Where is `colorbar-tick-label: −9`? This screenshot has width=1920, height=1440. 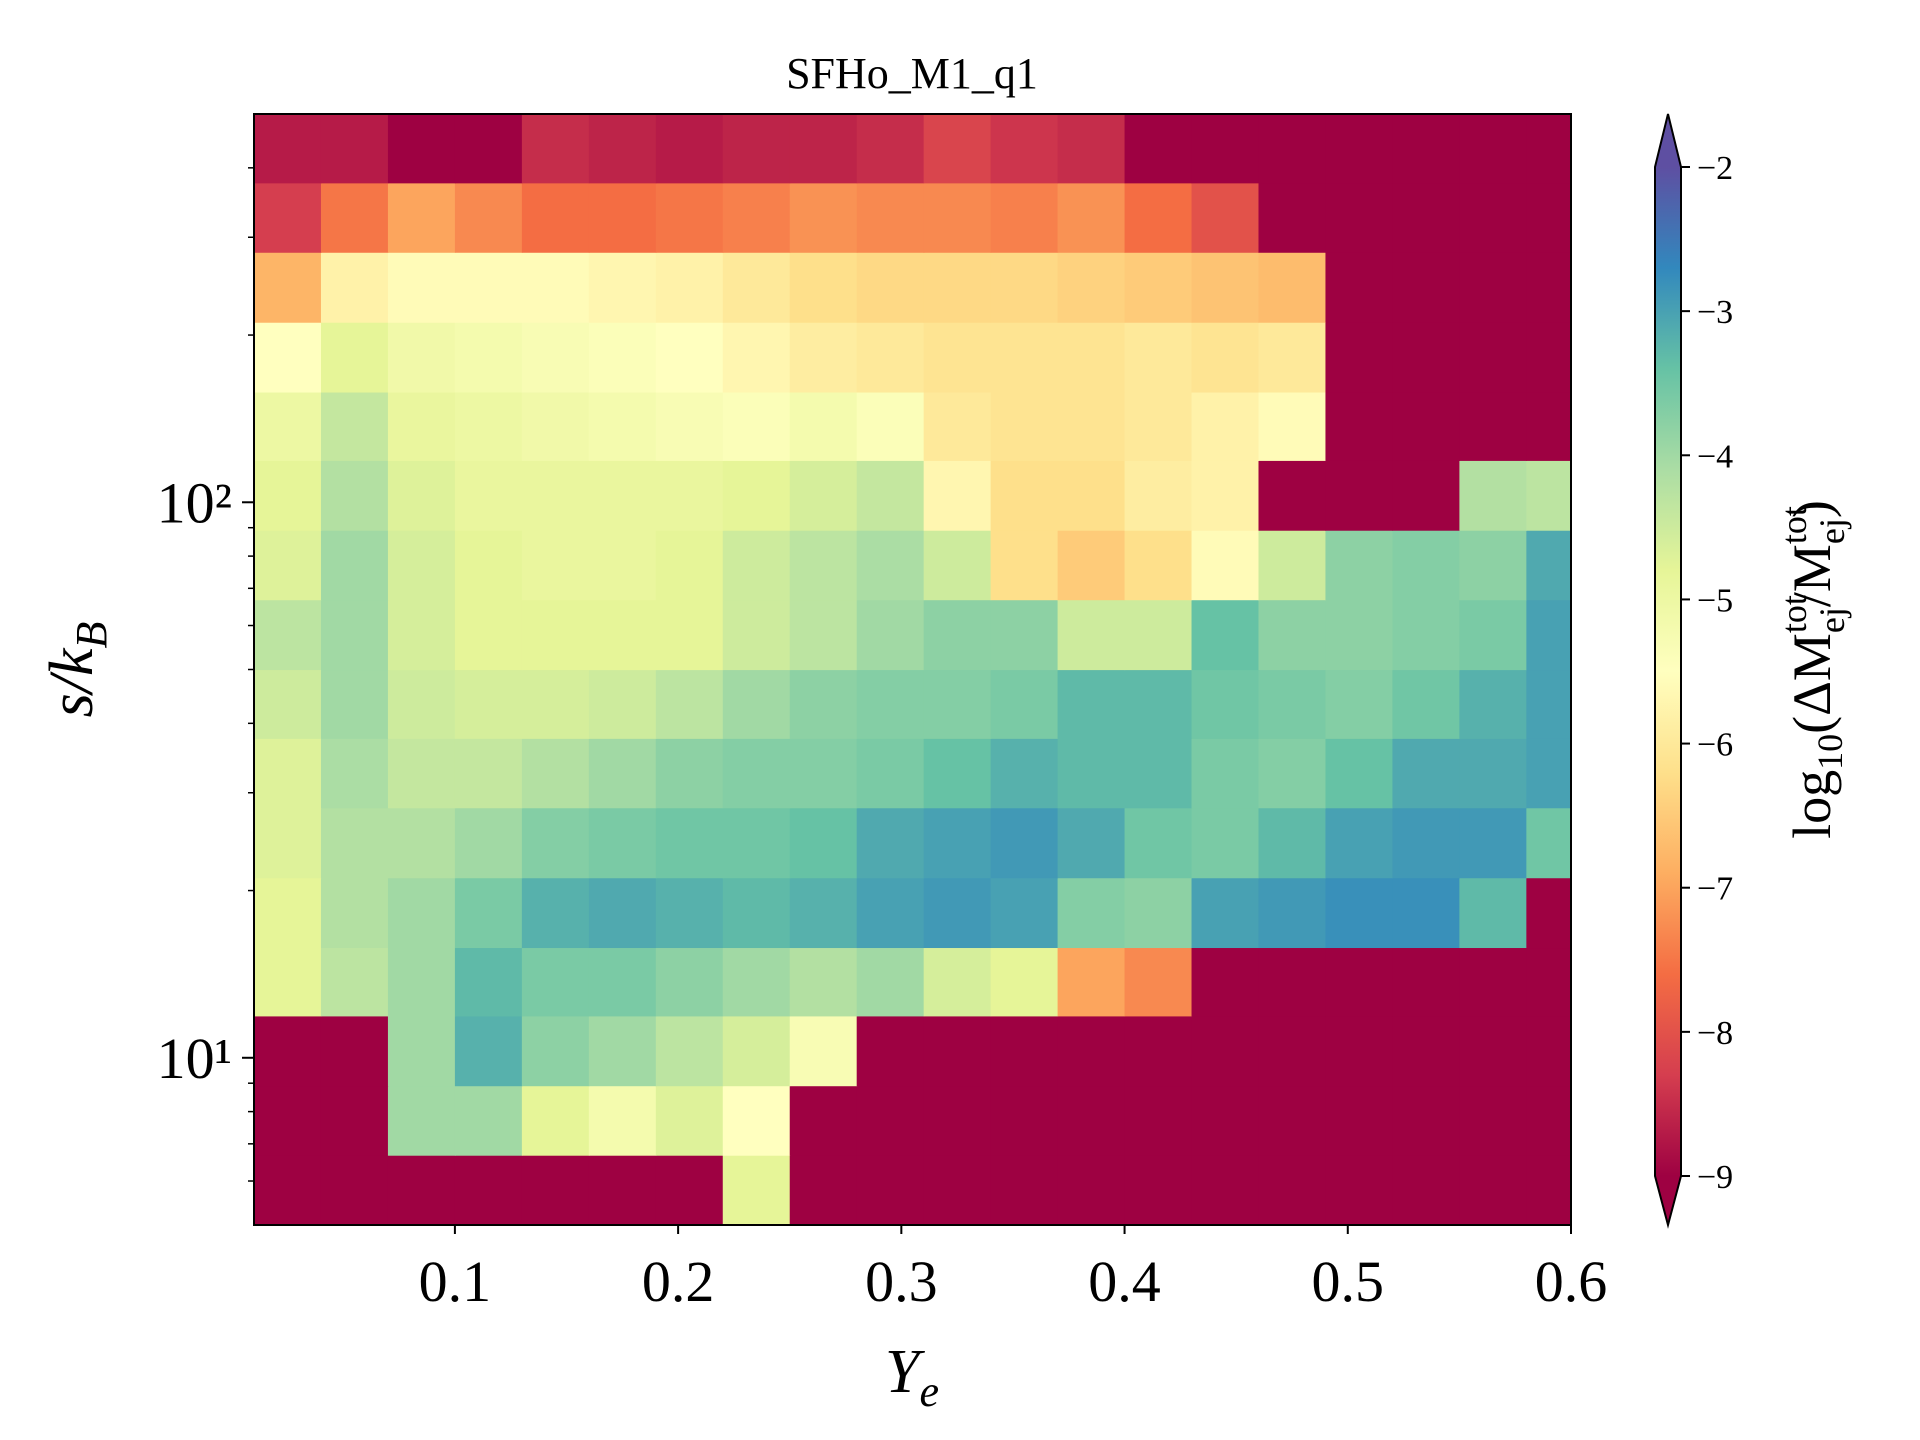
colorbar-tick-label: −9 is located at coordinates (1715, 1177).